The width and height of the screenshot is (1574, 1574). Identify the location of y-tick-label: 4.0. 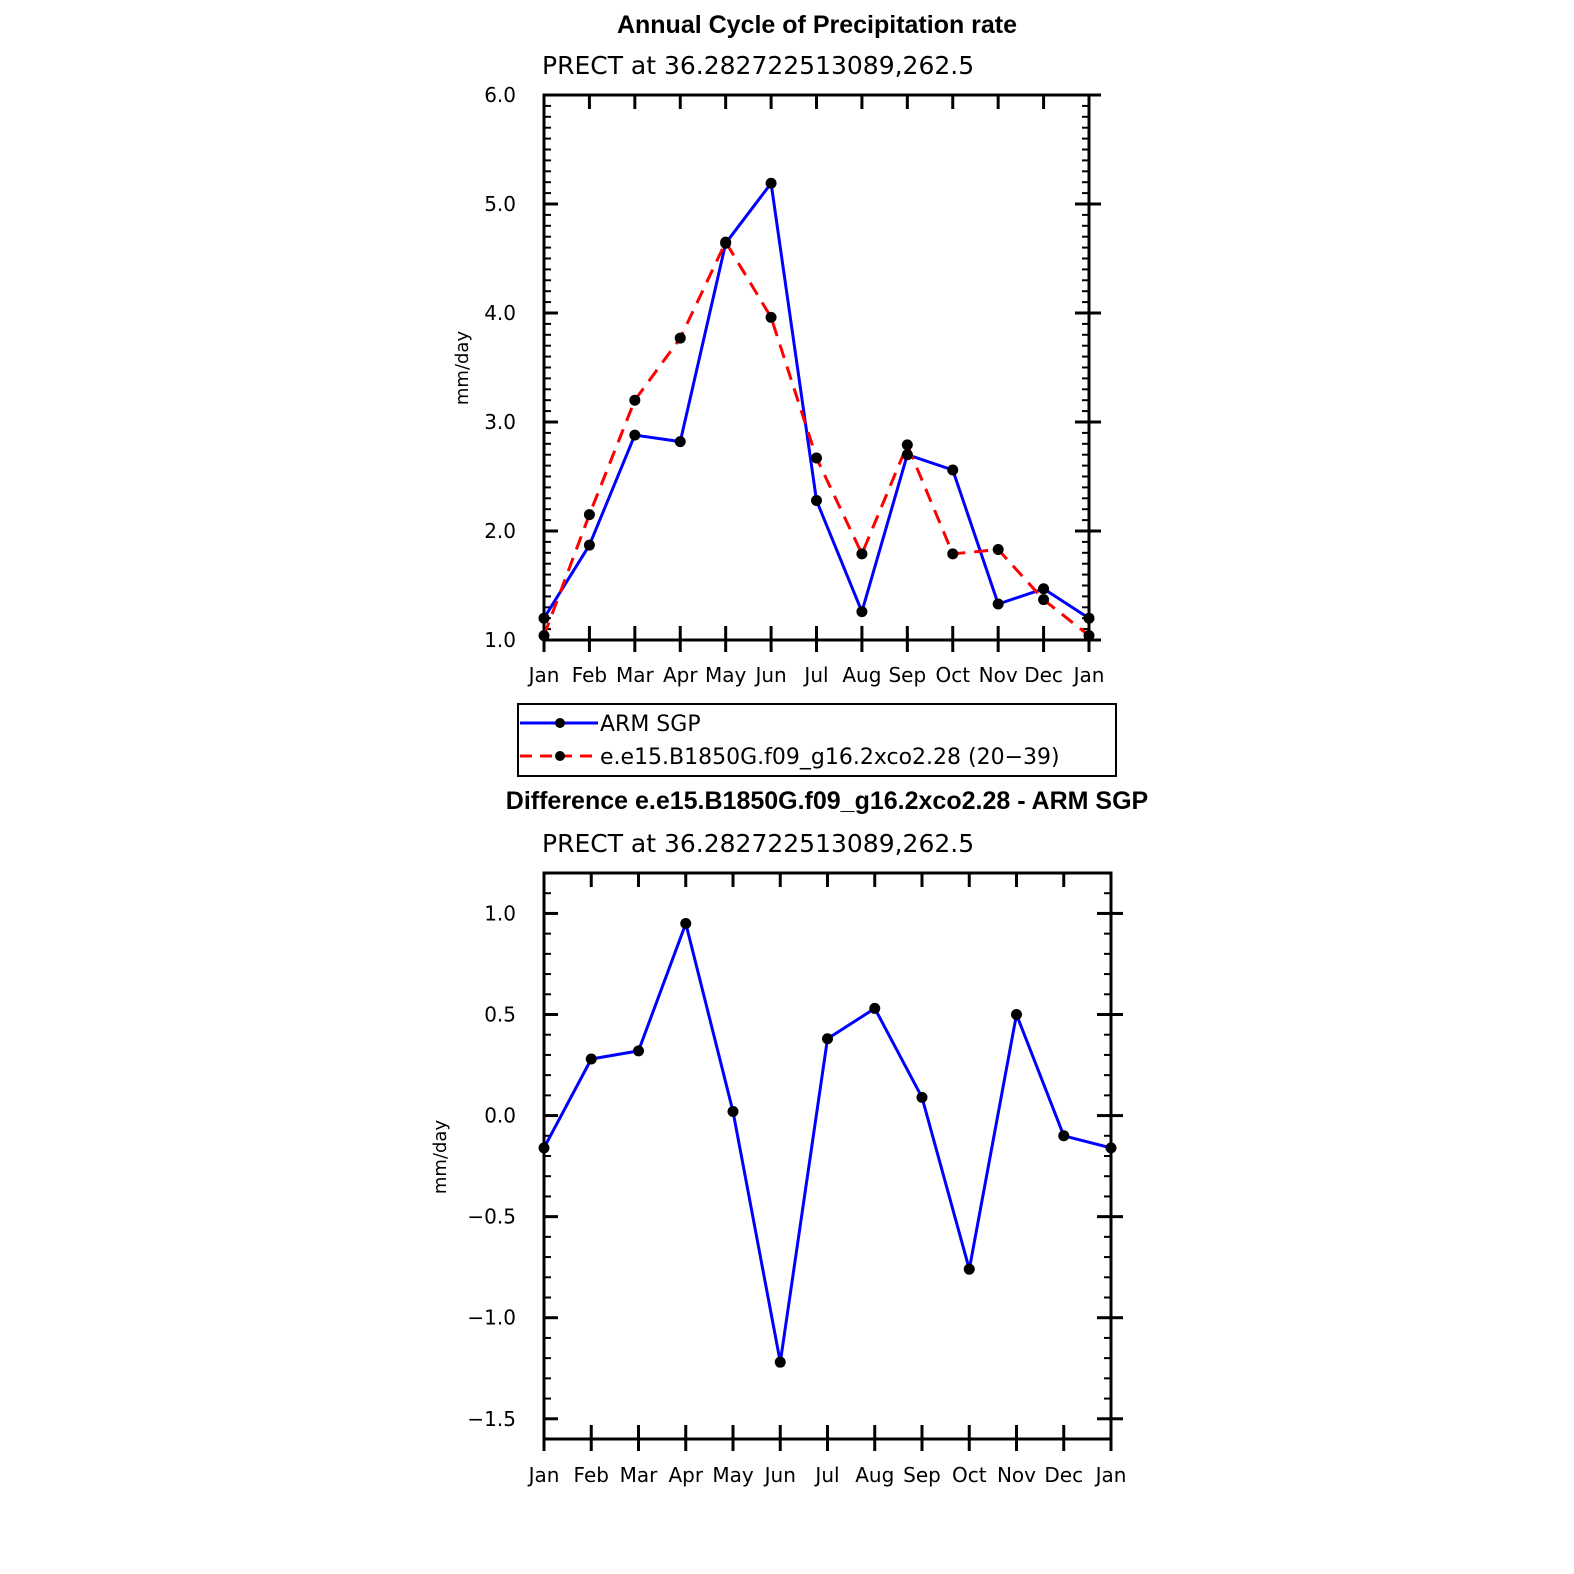
(500, 313).